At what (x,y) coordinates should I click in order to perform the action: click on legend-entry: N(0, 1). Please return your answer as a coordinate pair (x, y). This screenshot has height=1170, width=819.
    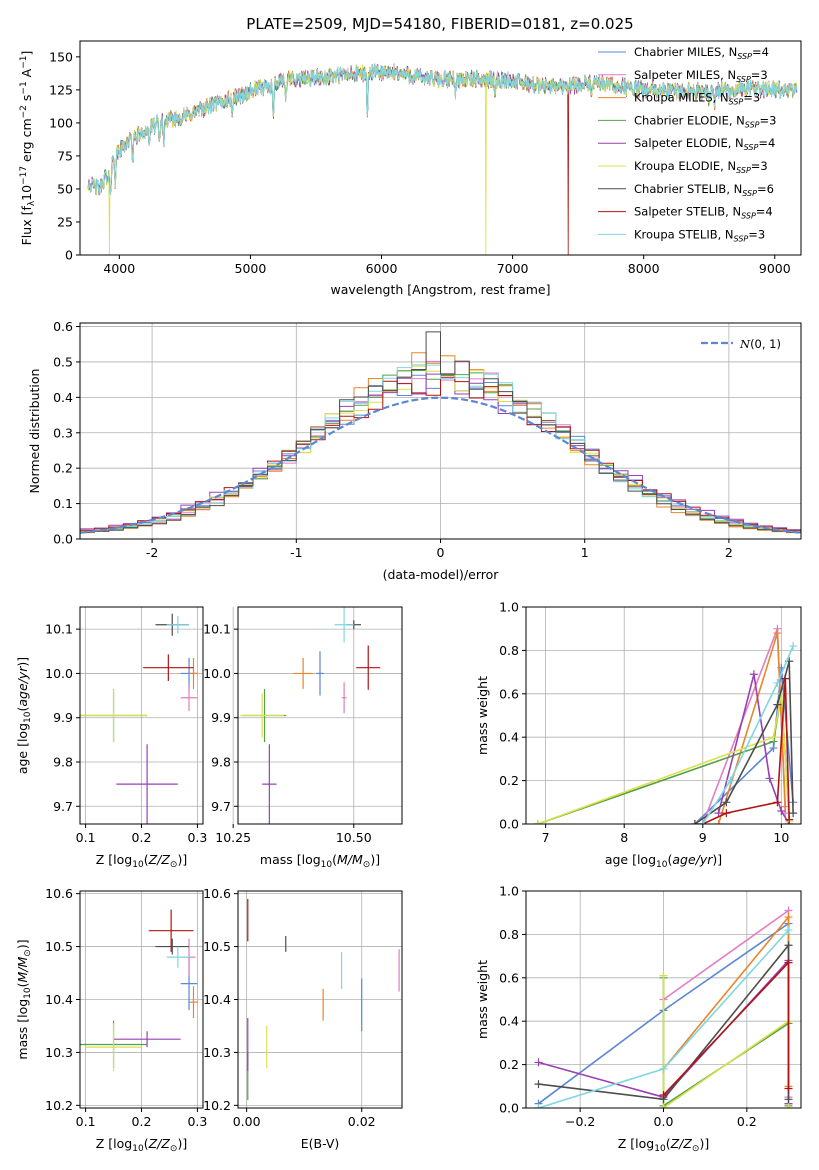
    Looking at the image, I should click on (760, 344).